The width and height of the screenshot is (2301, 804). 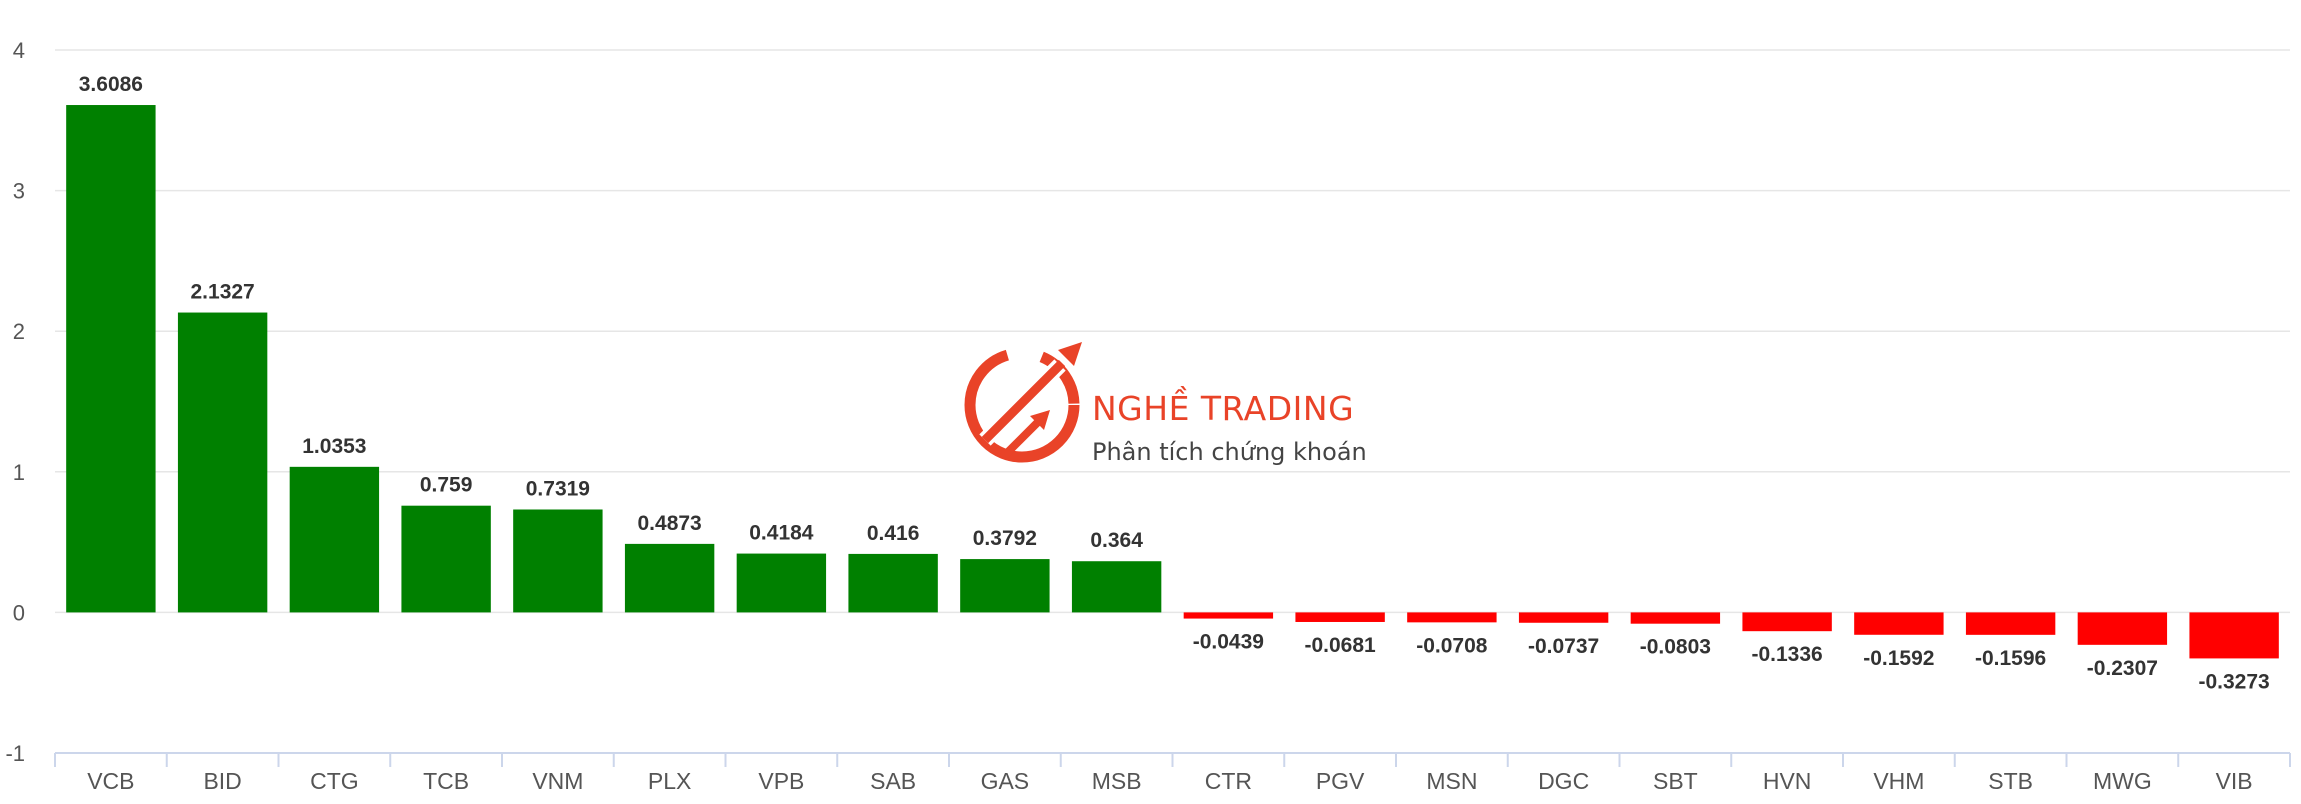 I want to click on x-tick-label: PLX, so click(x=669, y=781).